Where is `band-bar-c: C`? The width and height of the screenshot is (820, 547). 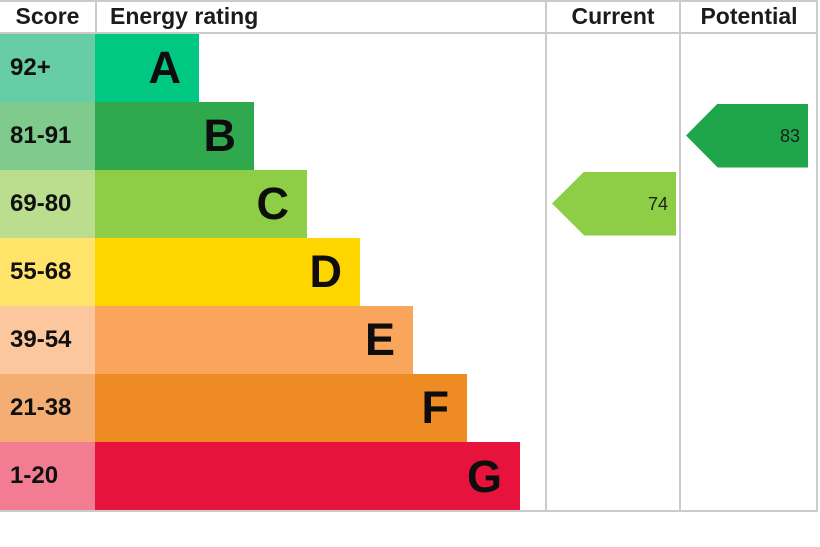
band-bar-c: C is located at coordinates (201, 203).